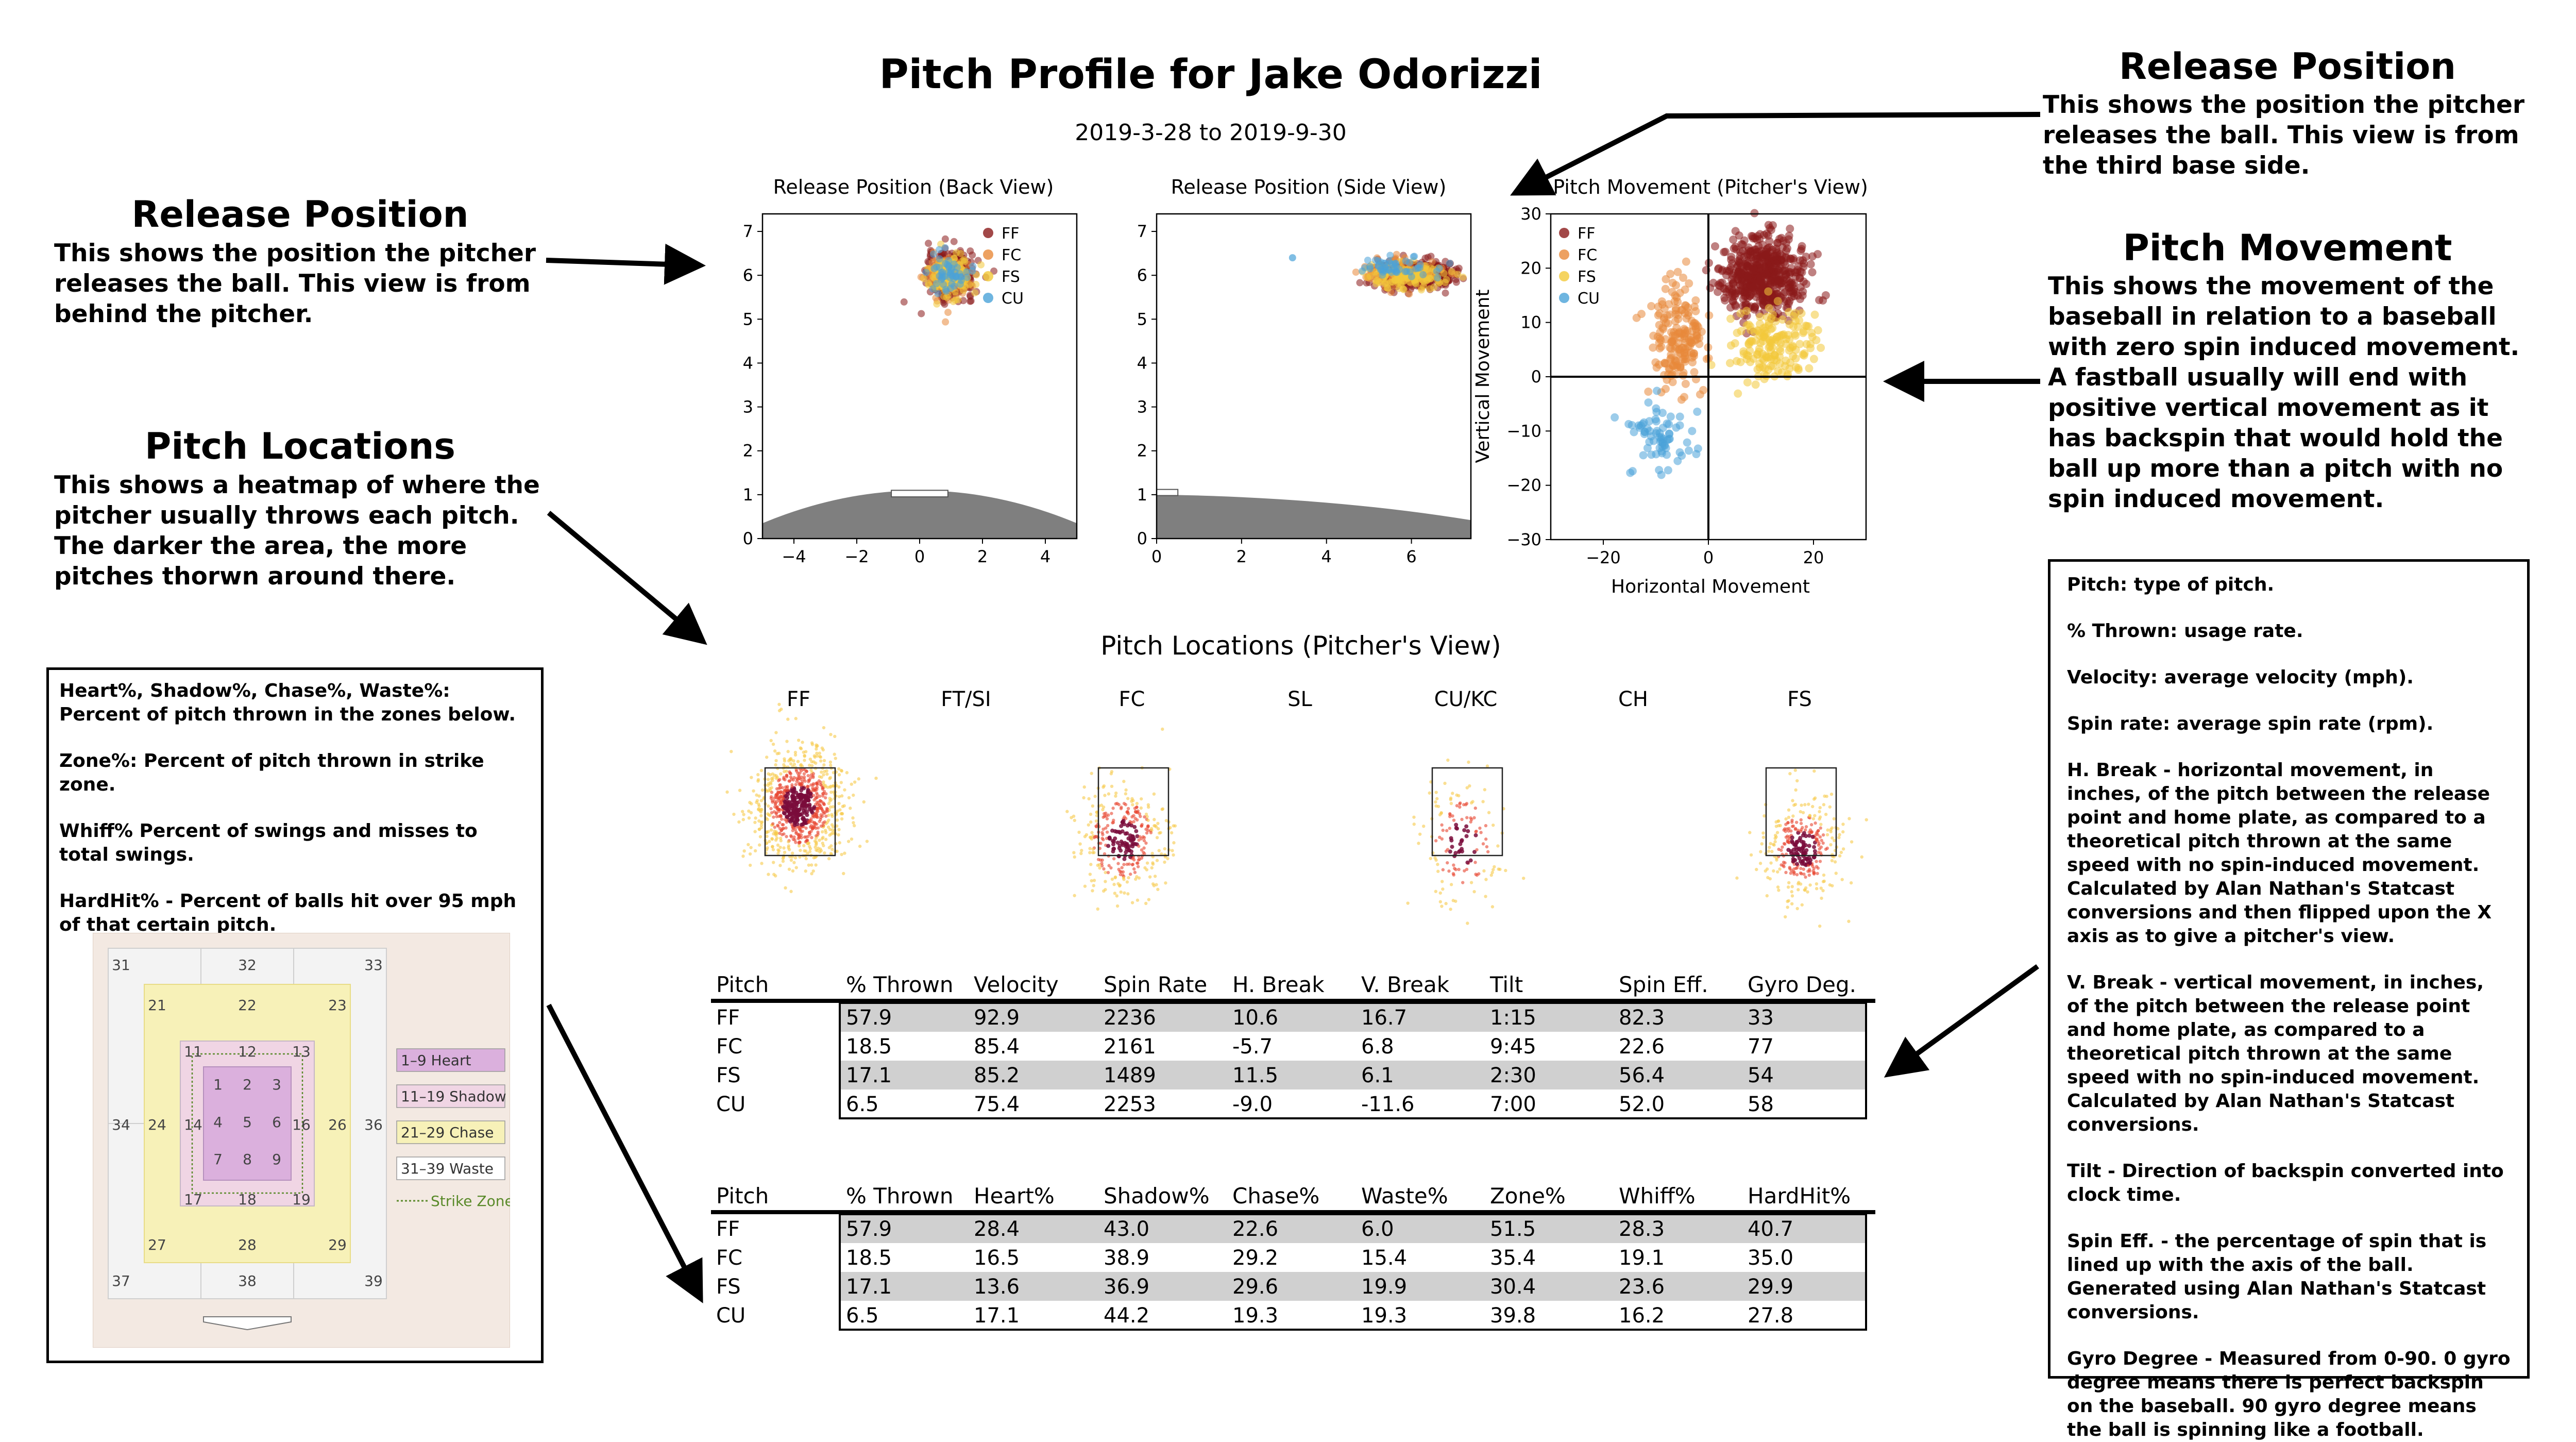 This screenshot has width=2576, height=1442. Describe the element at coordinates (966, 699) in the screenshot. I see `heatmap-label: FT/SI` at that location.